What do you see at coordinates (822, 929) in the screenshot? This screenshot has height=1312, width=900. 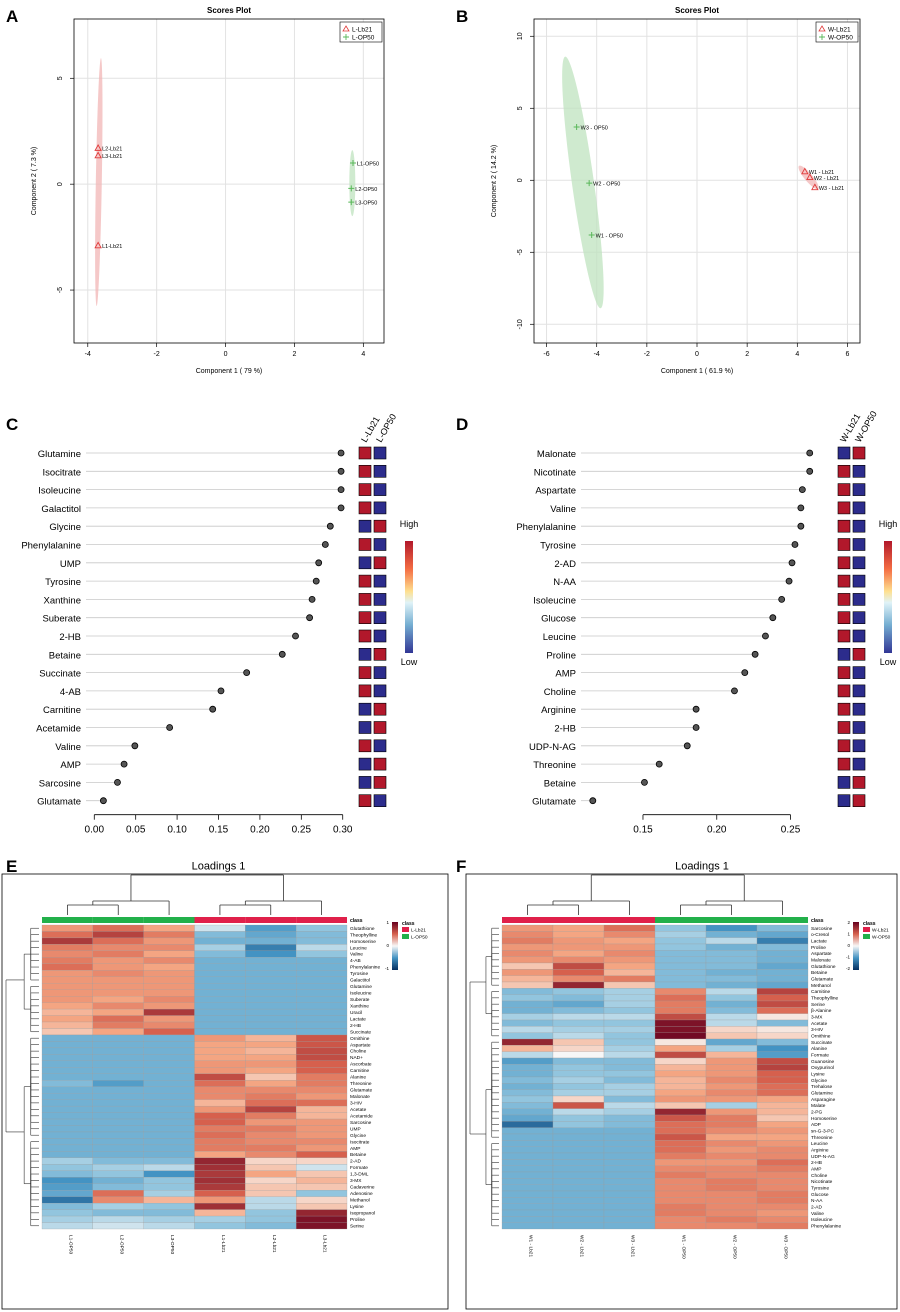 I see `row-label: Sarcosine` at bounding box center [822, 929].